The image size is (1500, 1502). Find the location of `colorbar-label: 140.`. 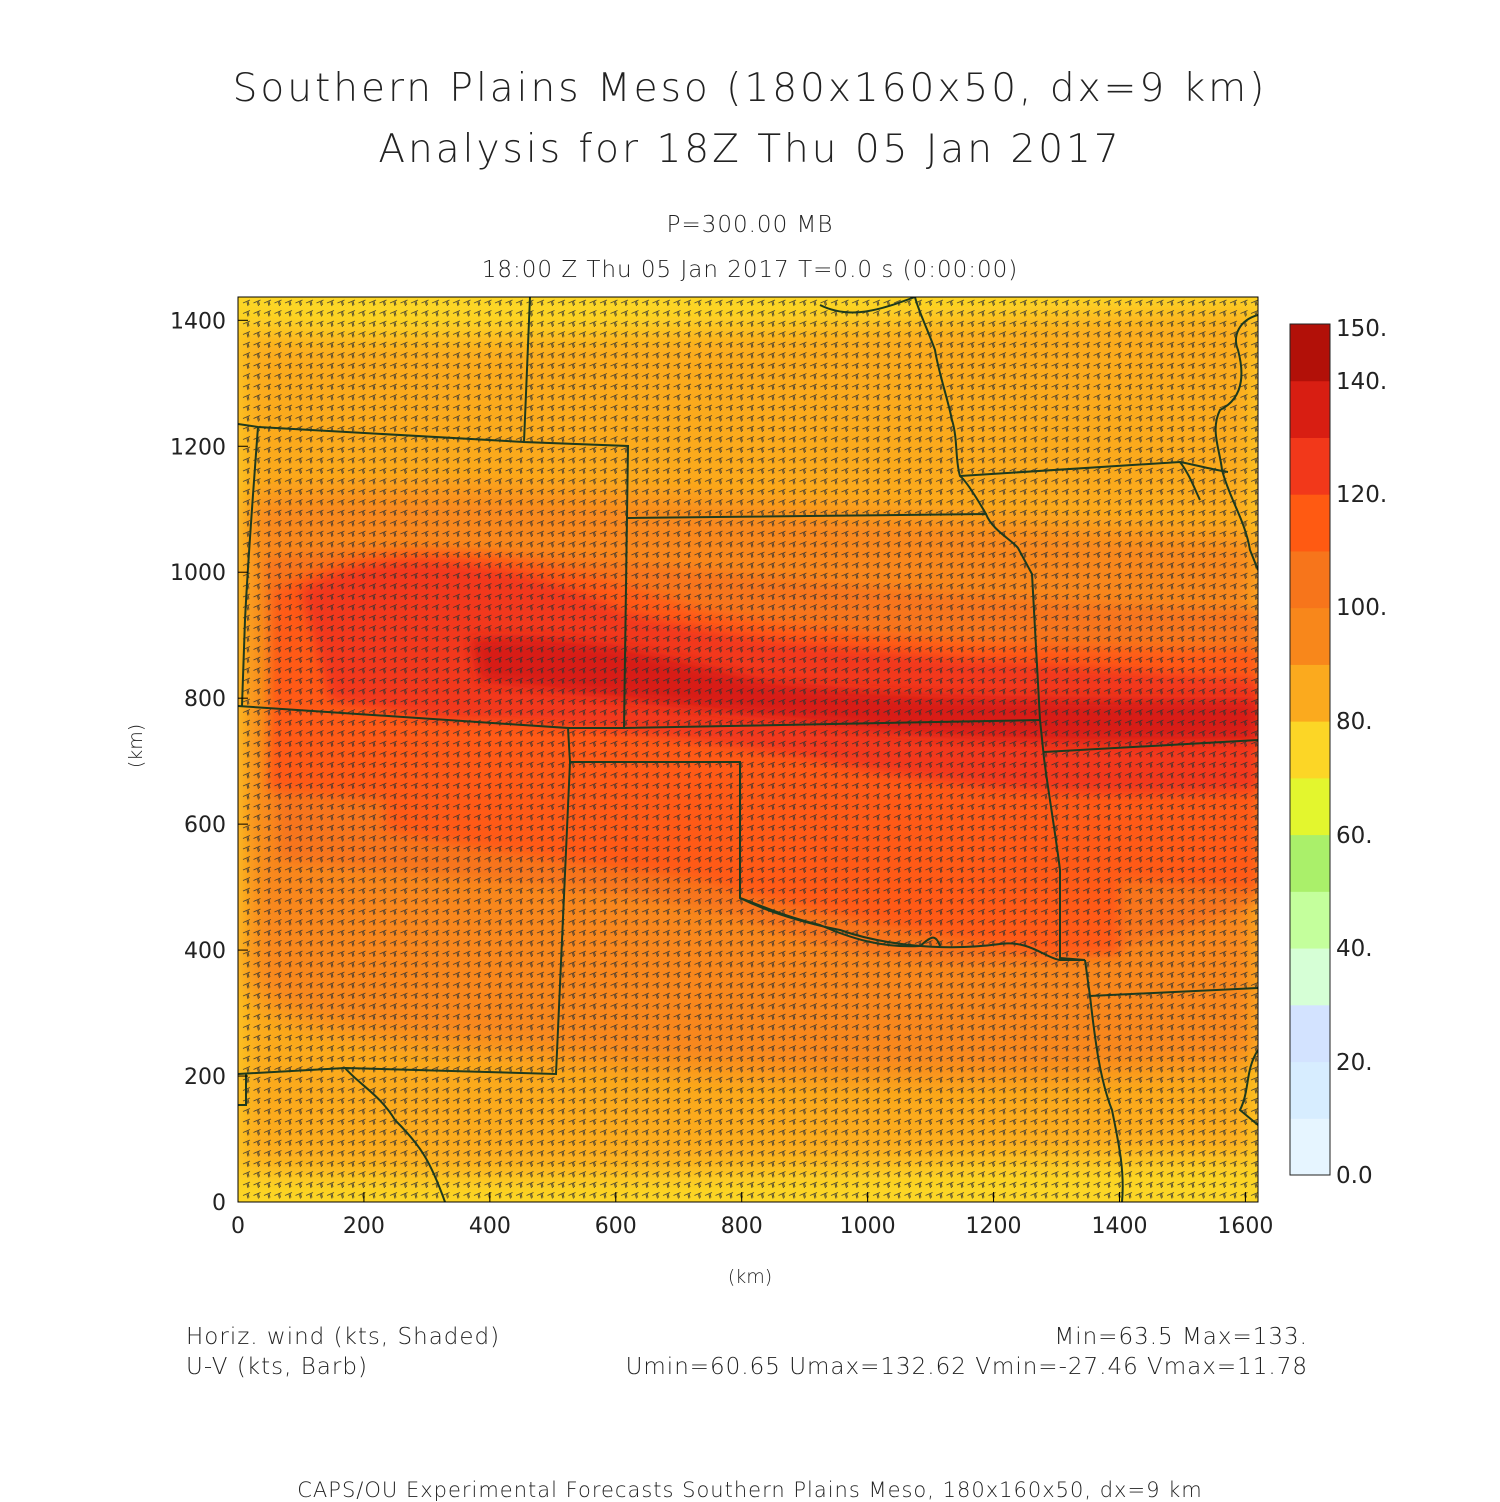

colorbar-label: 140. is located at coordinates (1361, 382).